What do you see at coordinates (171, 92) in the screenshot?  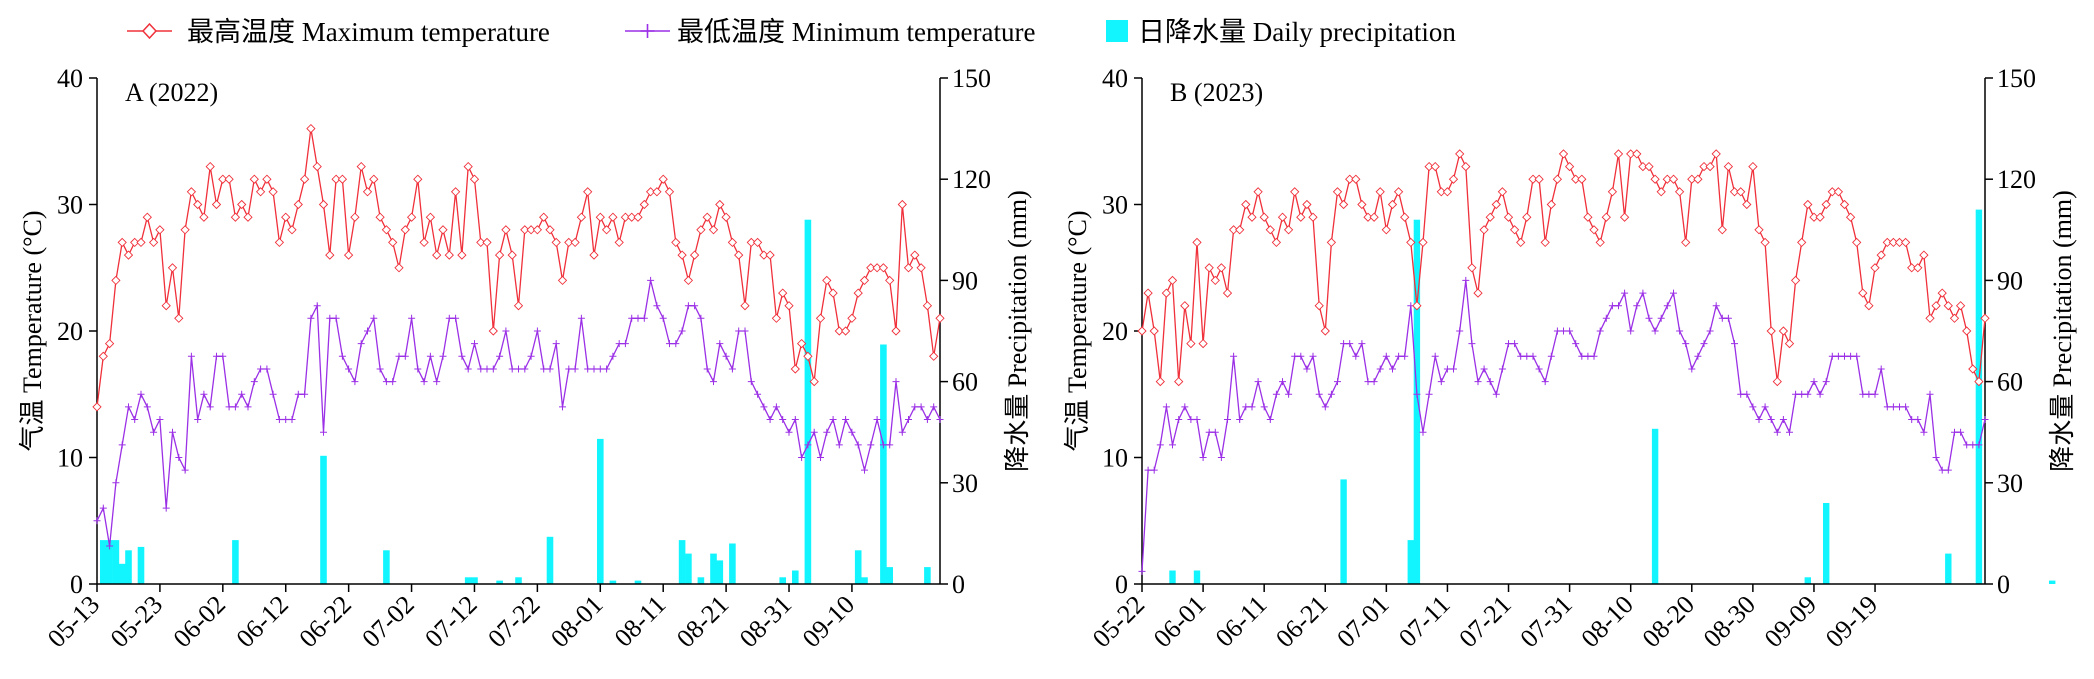 I see `panel-title-a: A (2022)` at bounding box center [171, 92].